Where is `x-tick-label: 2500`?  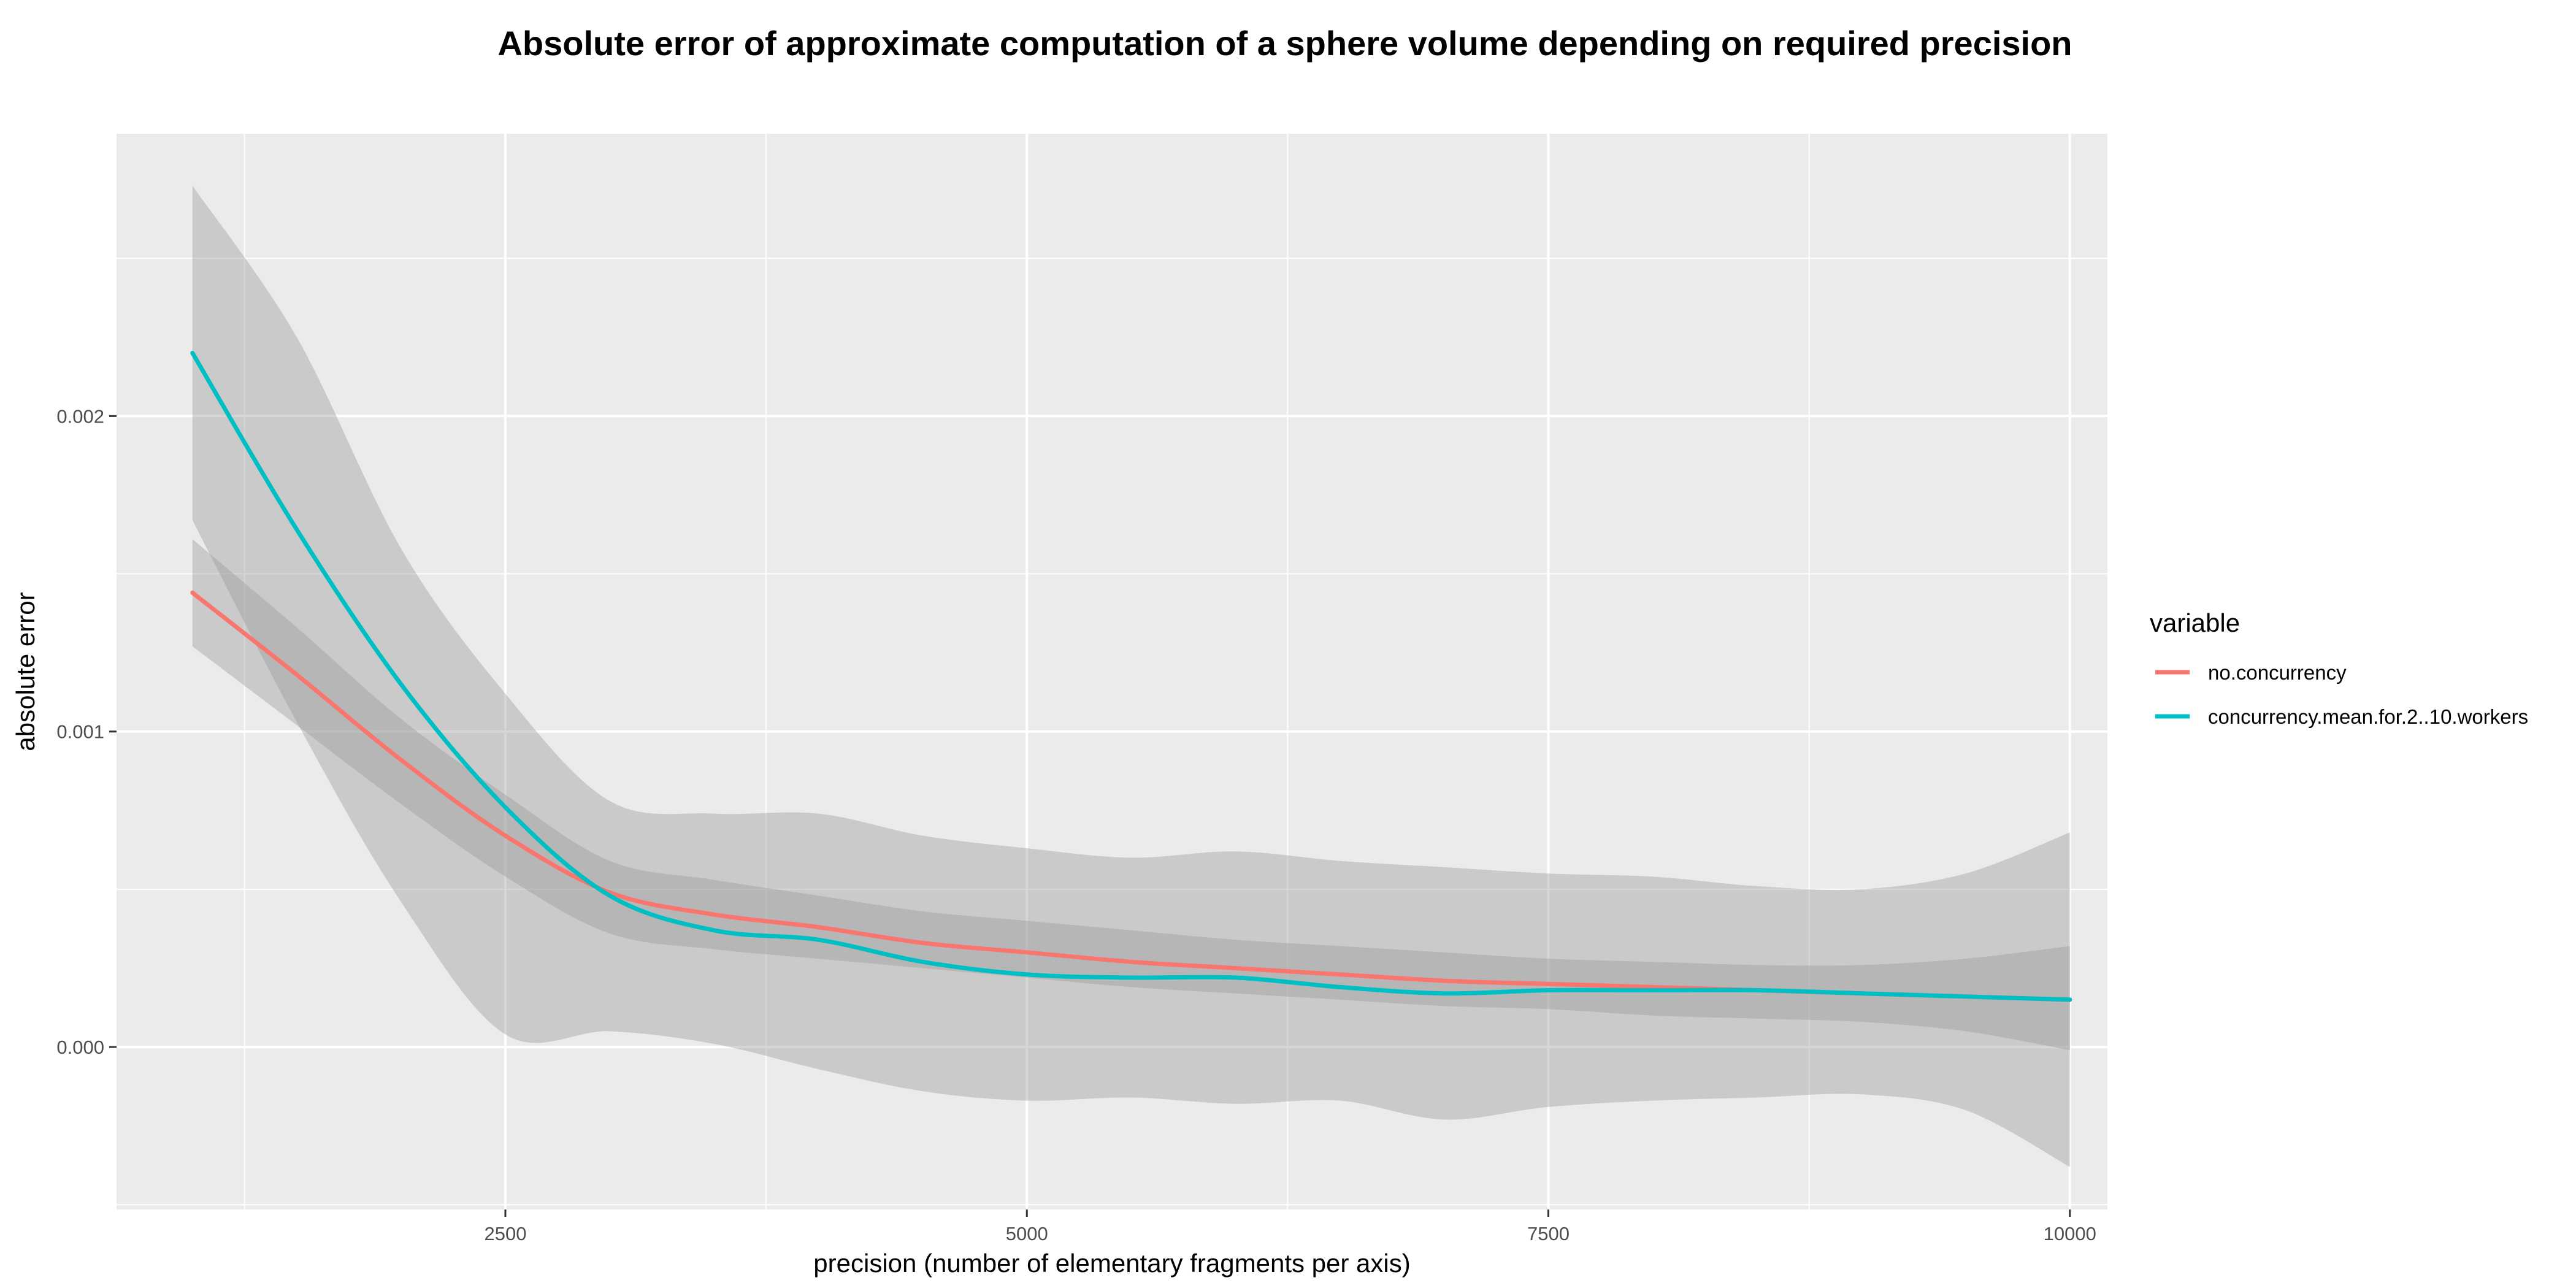 x-tick-label: 2500 is located at coordinates (505, 1233).